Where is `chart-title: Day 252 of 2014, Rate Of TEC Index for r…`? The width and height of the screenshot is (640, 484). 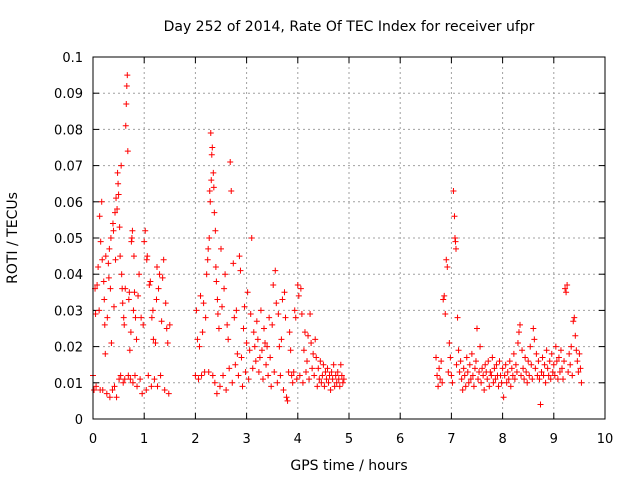
chart-title: Day 252 of 2014, Rate Of TEC Index for r… is located at coordinates (349, 27).